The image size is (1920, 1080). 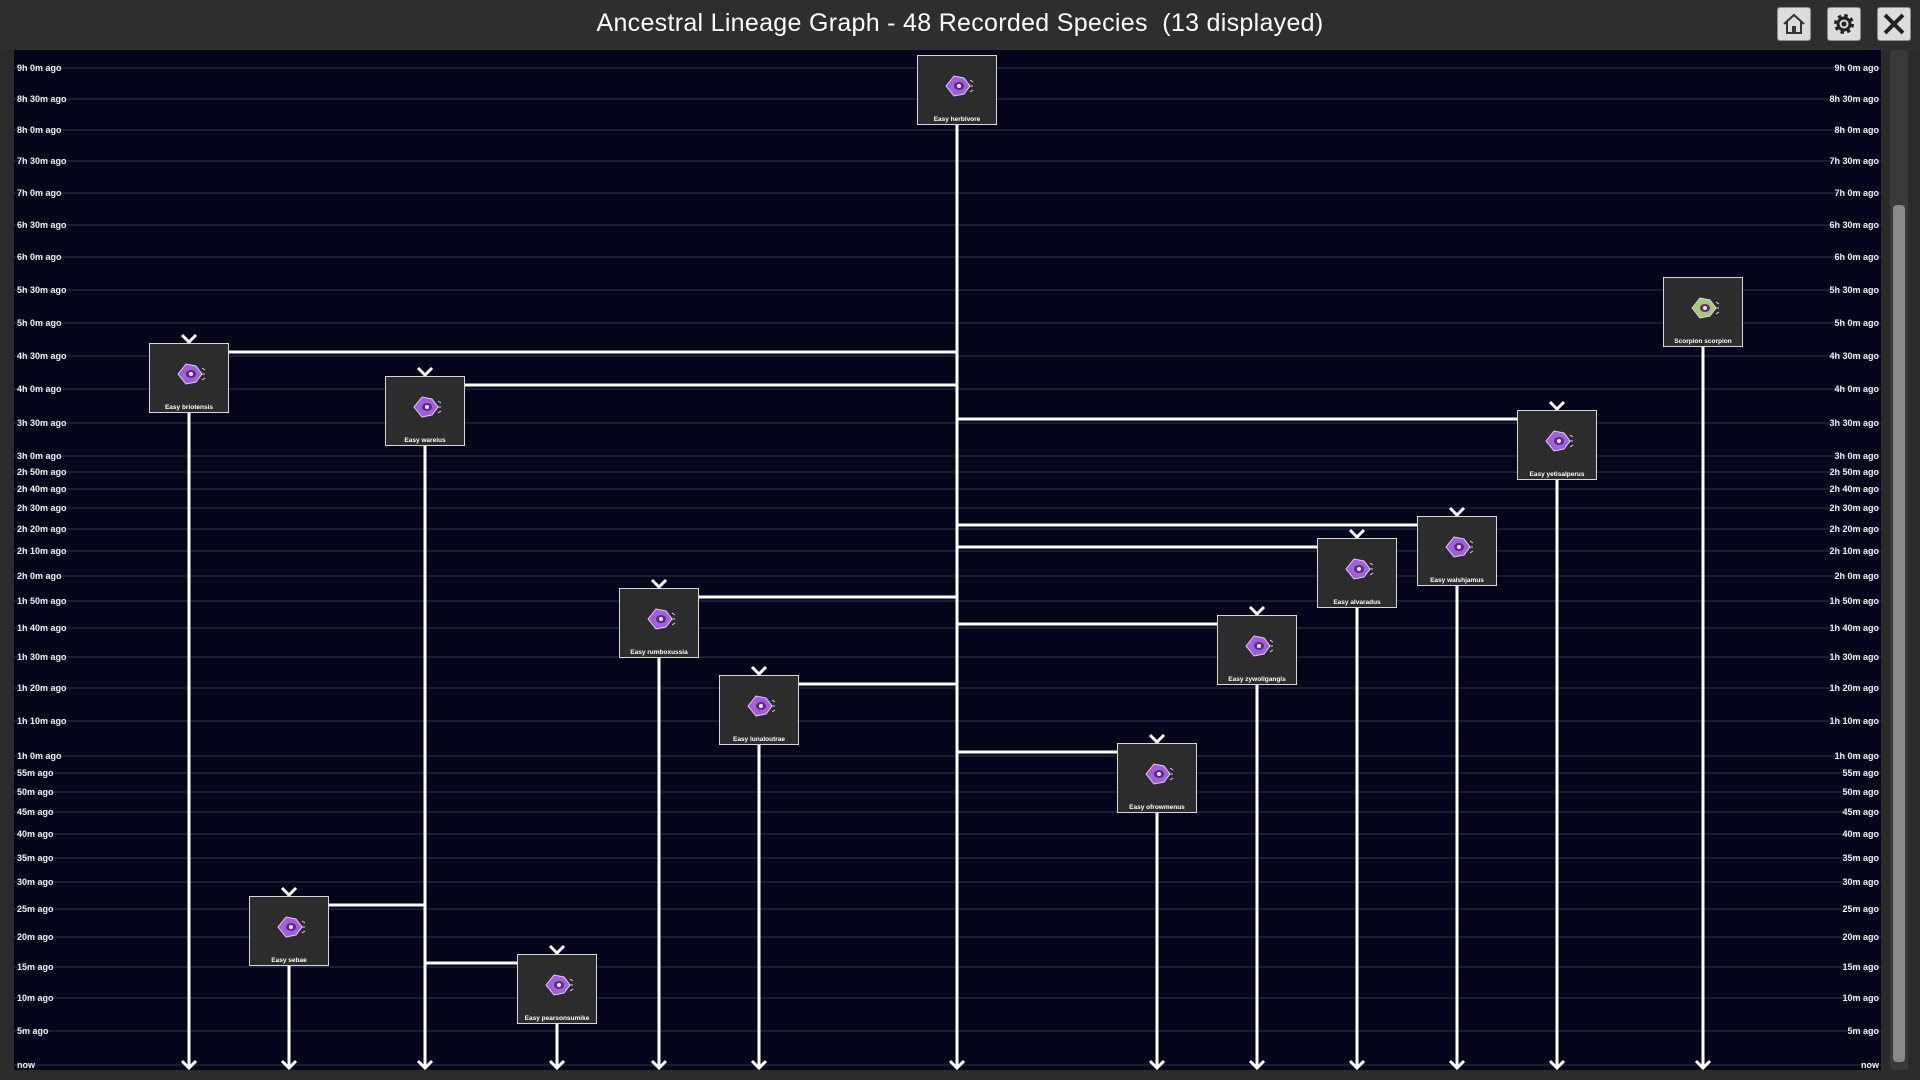 What do you see at coordinates (26, 1065) in the screenshot?
I see `tick-label-left: now` at bounding box center [26, 1065].